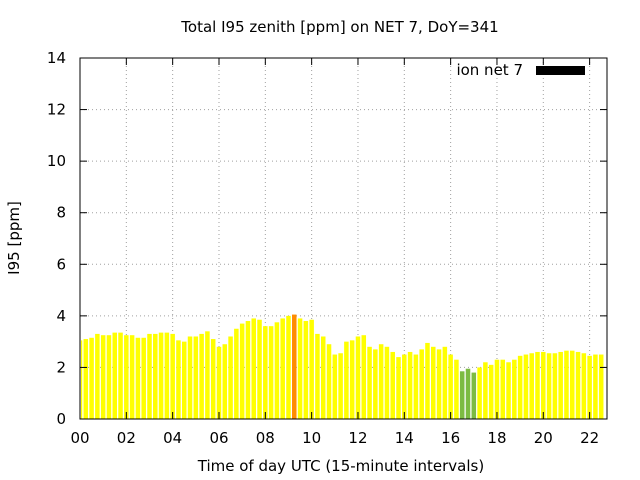  I want to click on y-tick-label: 12, so click(56, 110).